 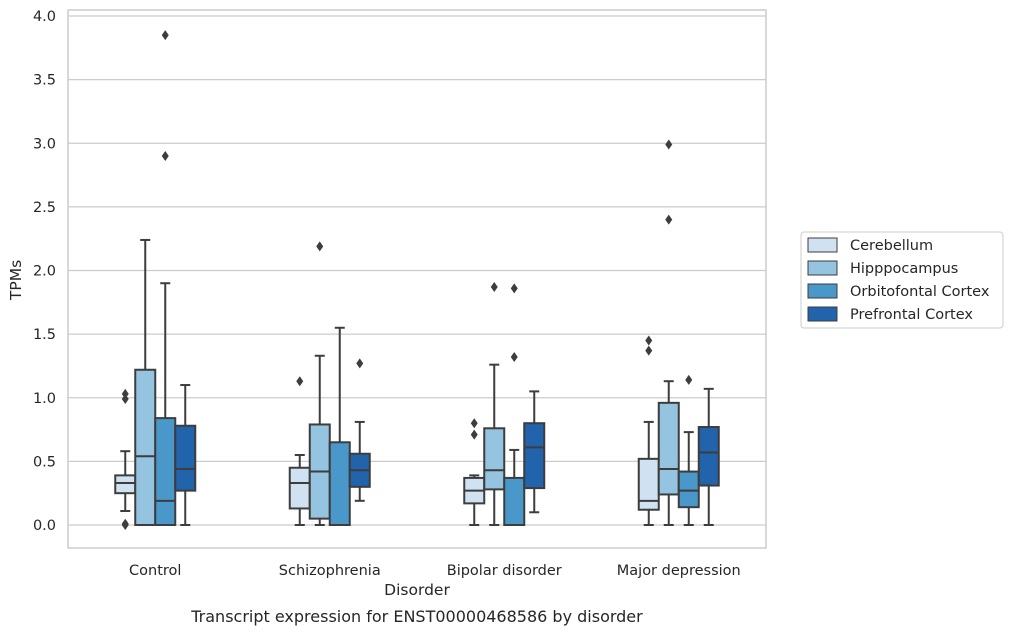 I want to click on legend-frame, so click(x=902, y=280).